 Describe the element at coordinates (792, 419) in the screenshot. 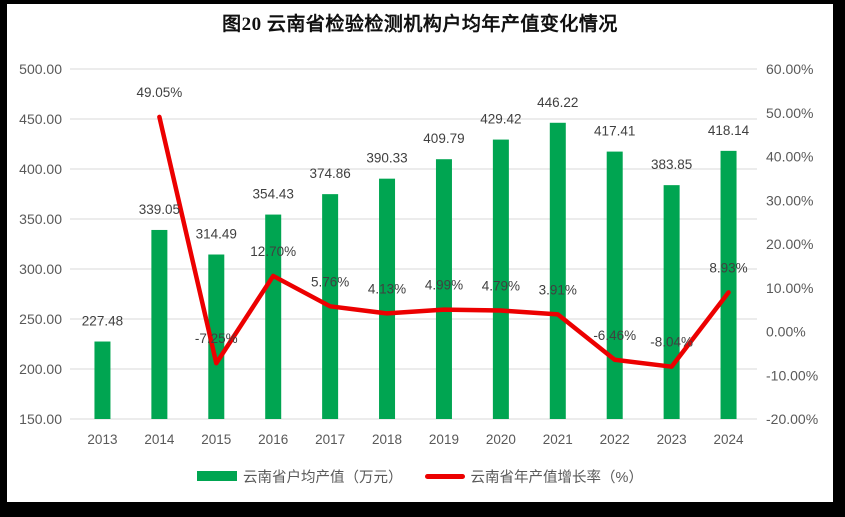

I see `right-axis-tick: -20.00%` at that location.